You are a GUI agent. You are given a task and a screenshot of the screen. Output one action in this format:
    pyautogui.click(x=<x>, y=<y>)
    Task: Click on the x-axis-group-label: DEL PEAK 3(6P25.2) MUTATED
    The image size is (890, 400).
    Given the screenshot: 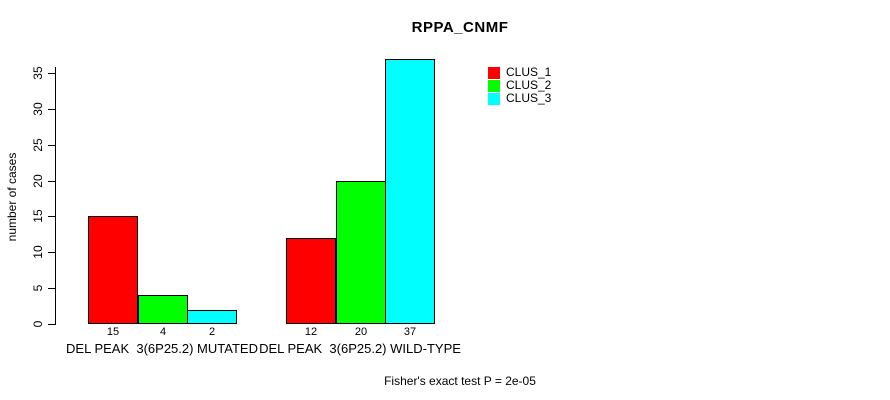 What is the action you would take?
    pyautogui.click(x=162, y=348)
    